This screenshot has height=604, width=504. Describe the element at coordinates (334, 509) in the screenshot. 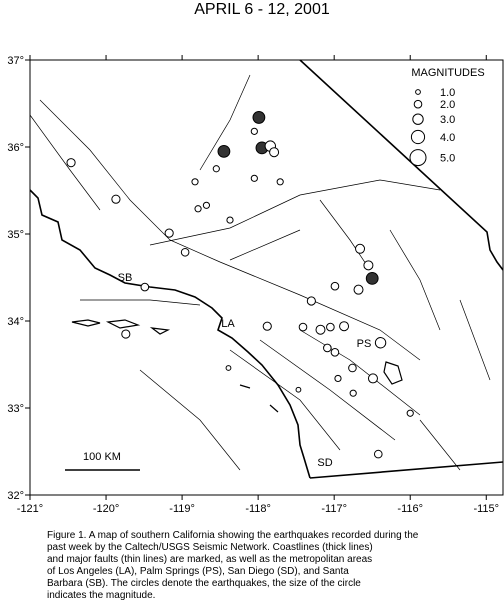

I see `x-tick-label: -117°` at that location.